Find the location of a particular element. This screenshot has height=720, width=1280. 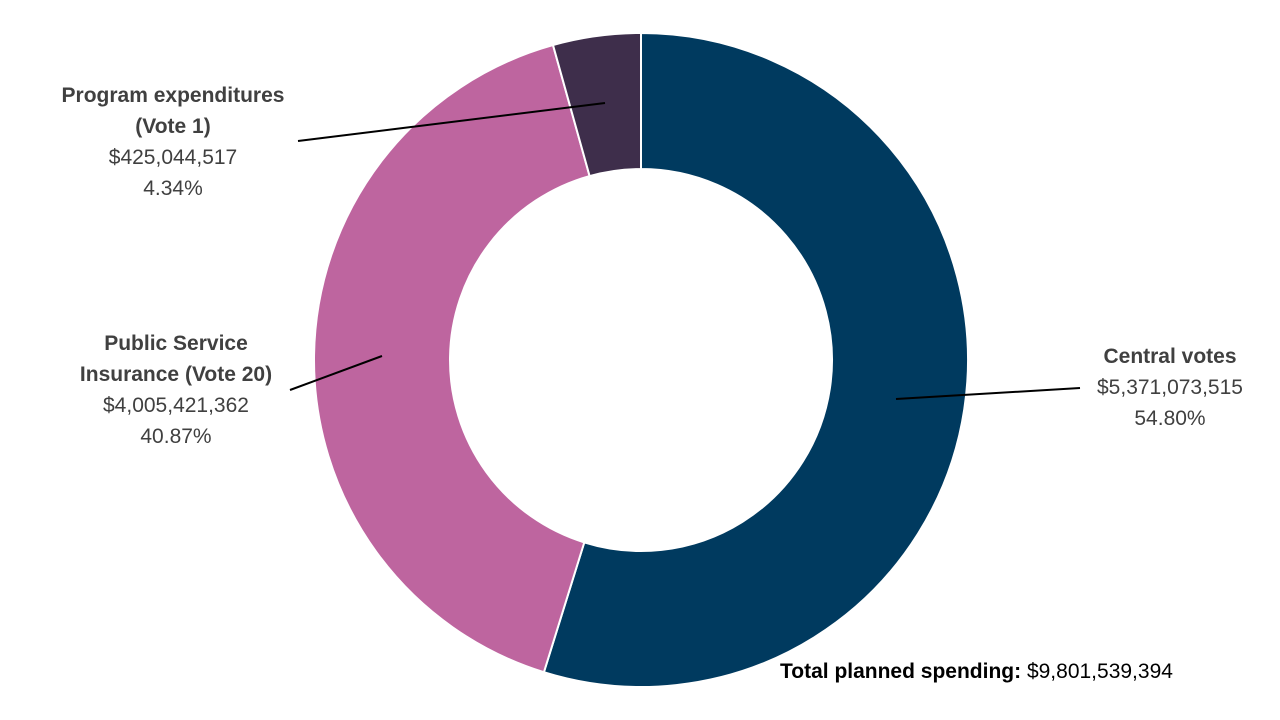

total-label: Total planned spending: is located at coordinates (901, 671).